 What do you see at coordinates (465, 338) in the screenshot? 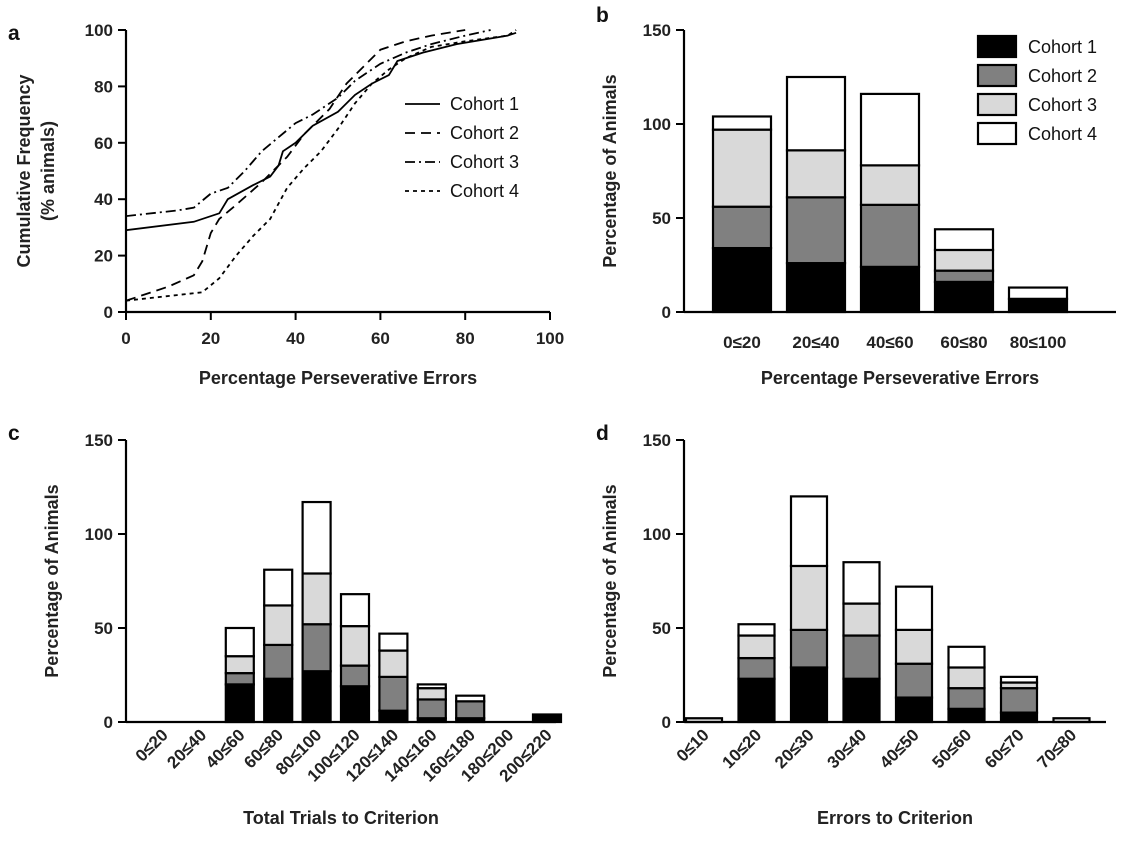
I see `x-tick-label: 80` at bounding box center [465, 338].